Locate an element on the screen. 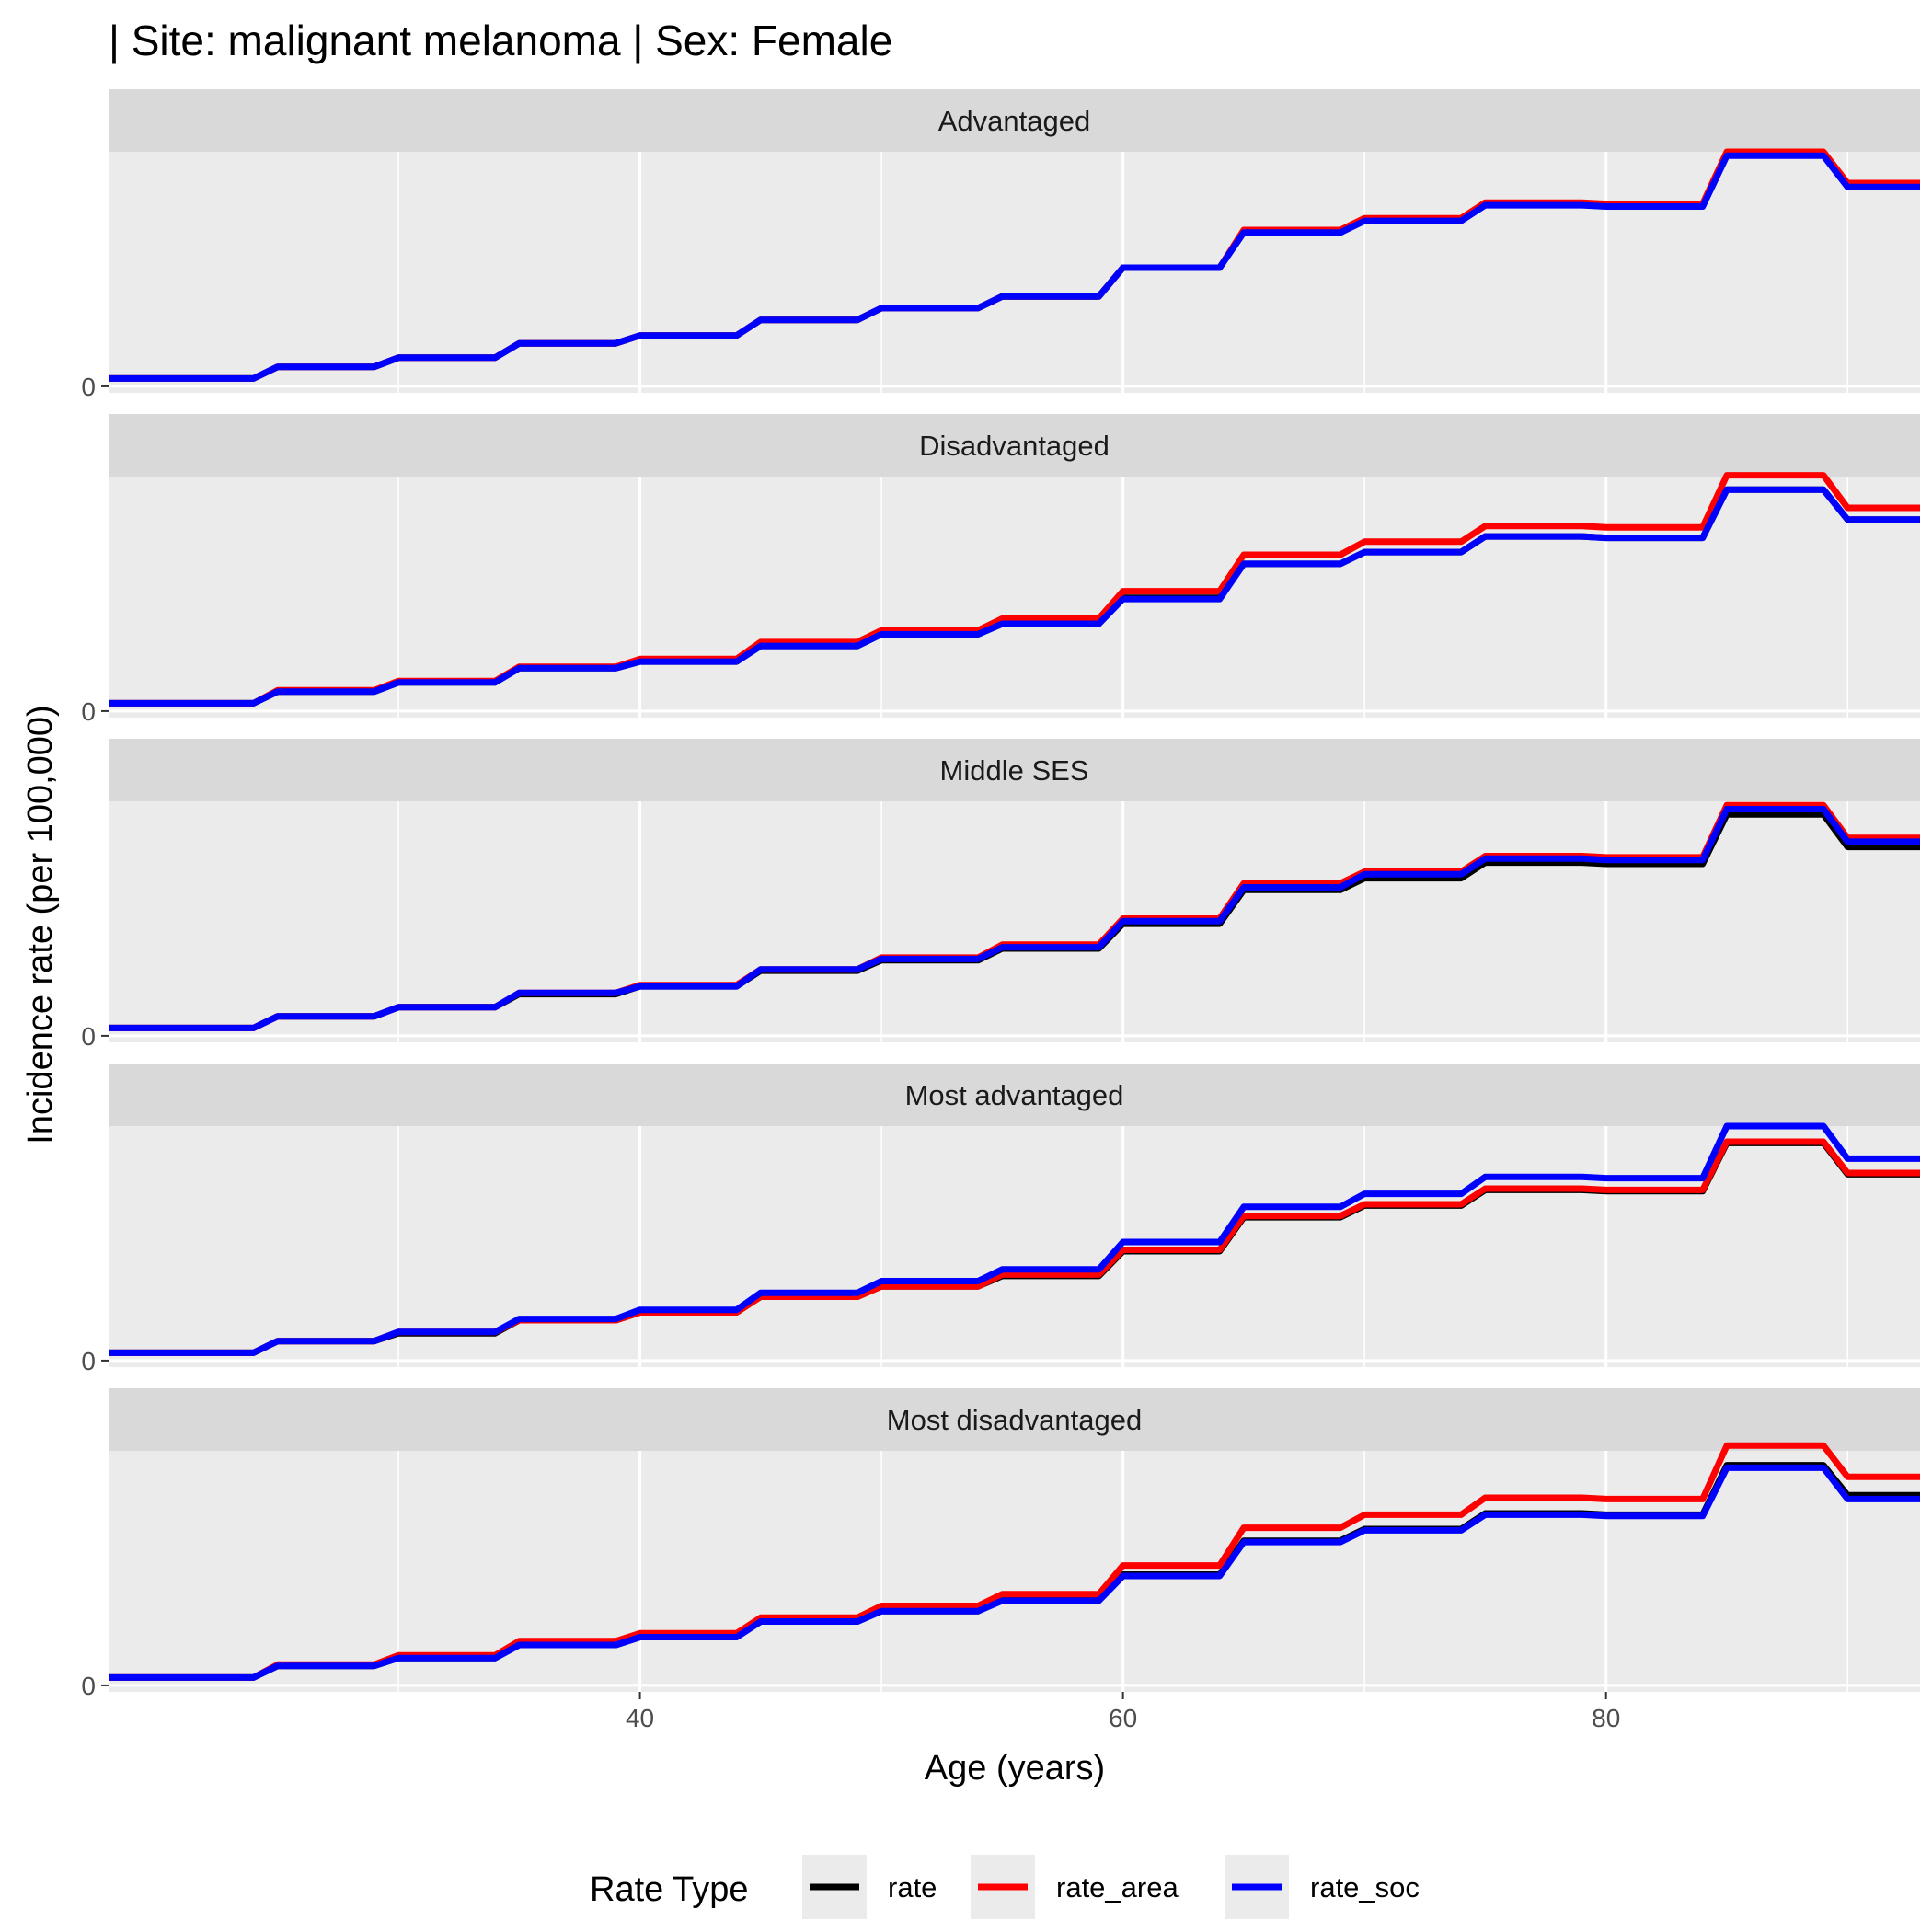  y-axis-title: Incidence rate (per 100,000) is located at coordinates (40, 924).